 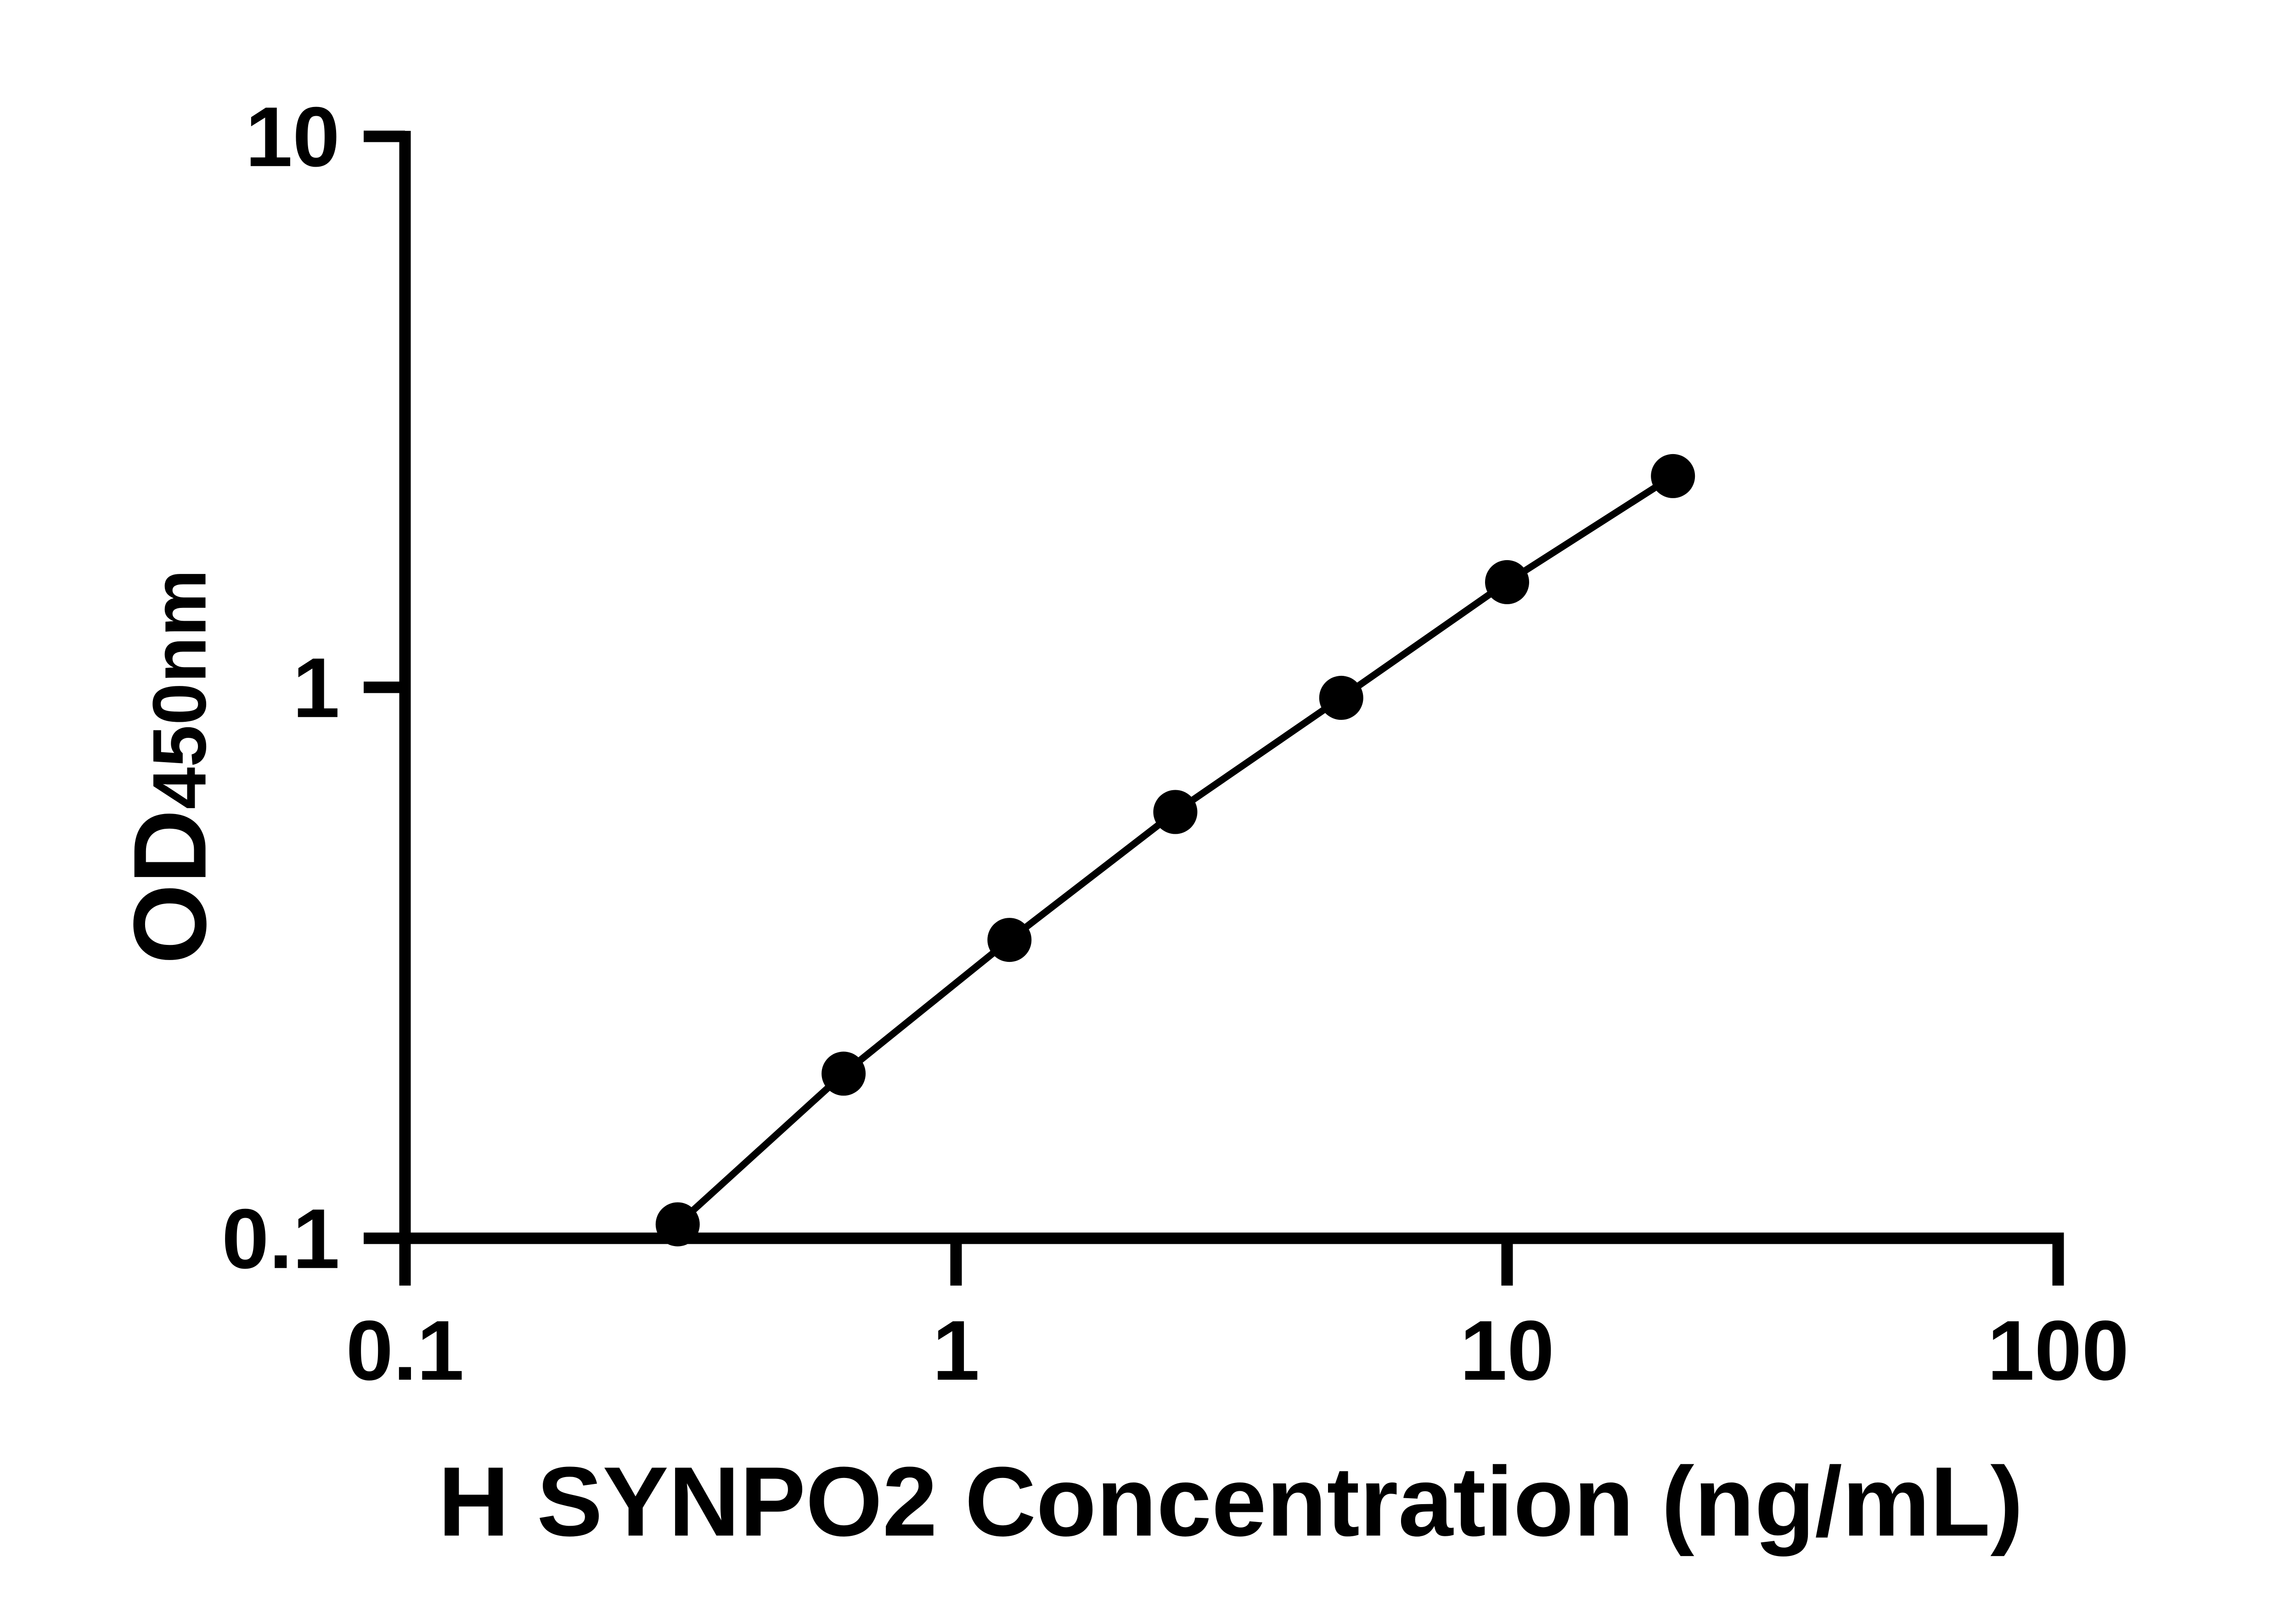 What do you see at coordinates (957, 1350) in the screenshot?
I see `x-tick-label: 1` at bounding box center [957, 1350].